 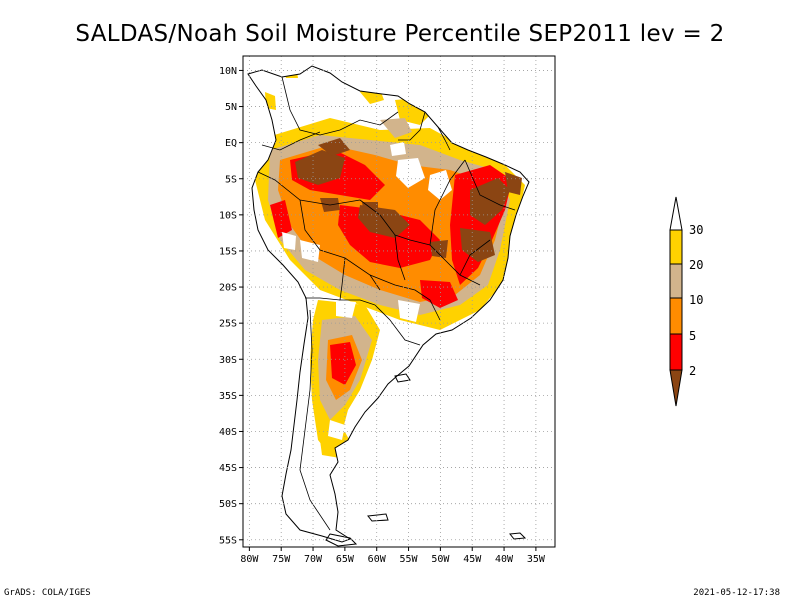 I want to click on lat-tick-label: 30S, so click(x=228, y=360).